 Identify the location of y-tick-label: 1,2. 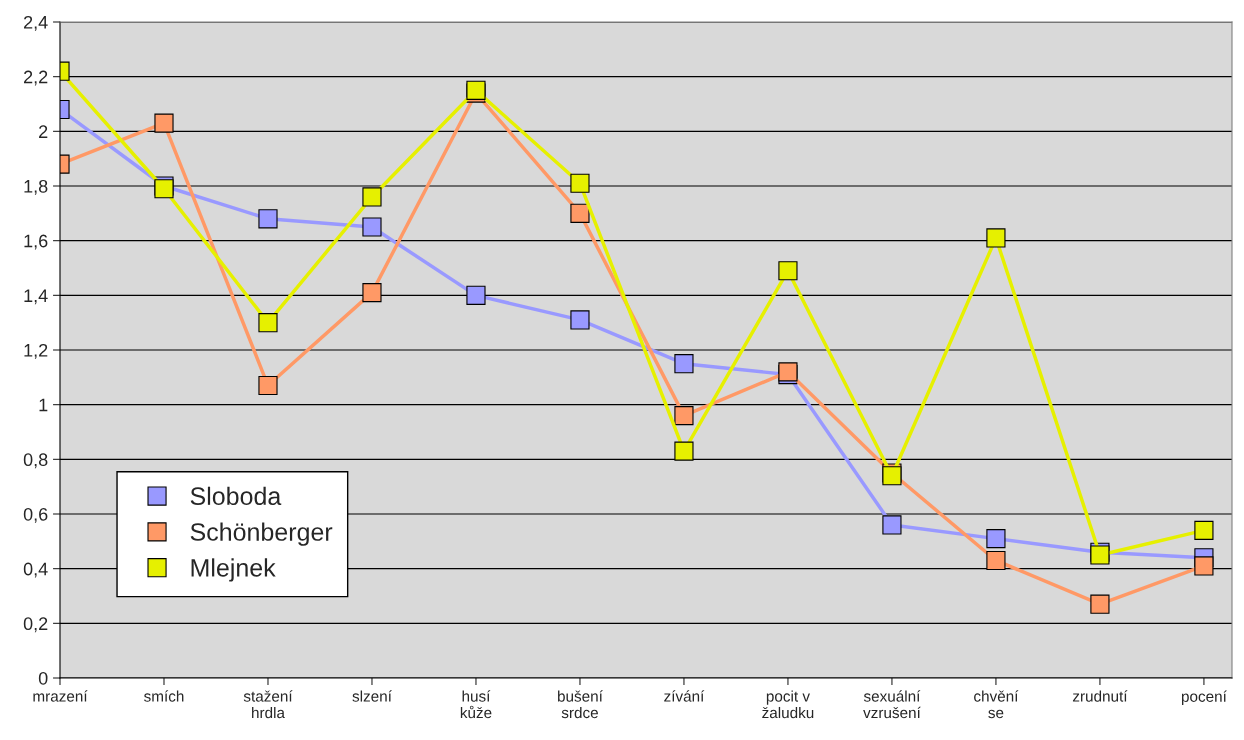
(36, 351).